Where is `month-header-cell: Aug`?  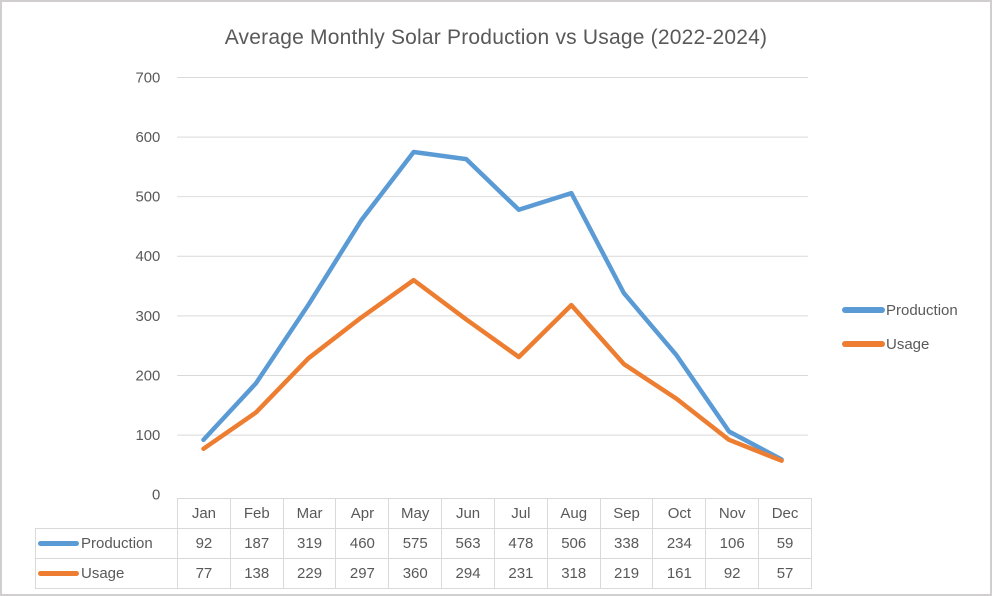 month-header-cell: Aug is located at coordinates (573, 513).